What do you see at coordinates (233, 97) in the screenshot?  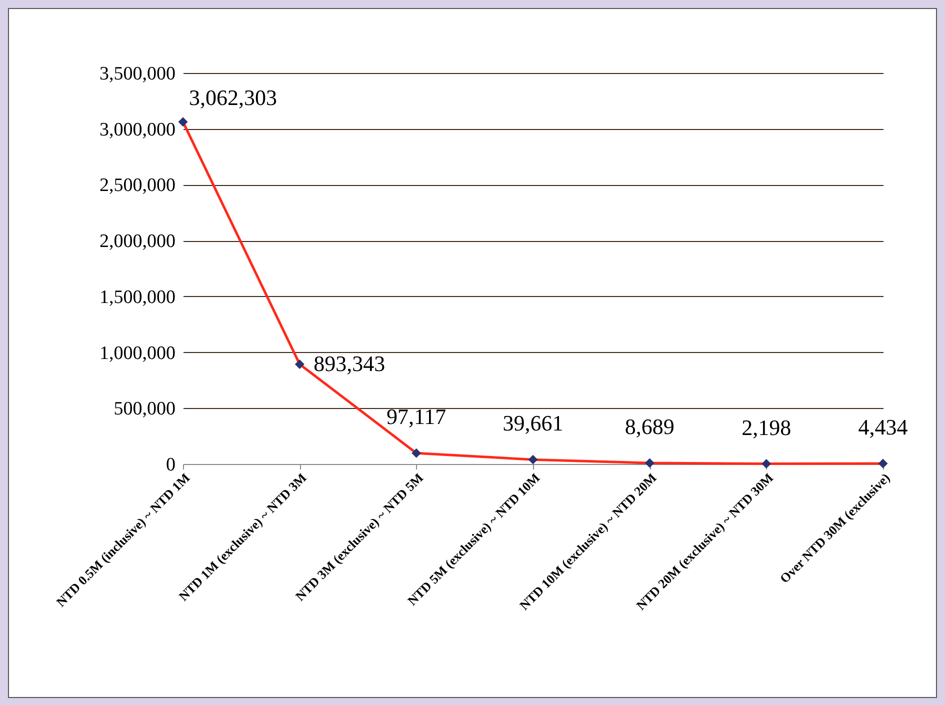 I see `data-label: 3,062,303` at bounding box center [233, 97].